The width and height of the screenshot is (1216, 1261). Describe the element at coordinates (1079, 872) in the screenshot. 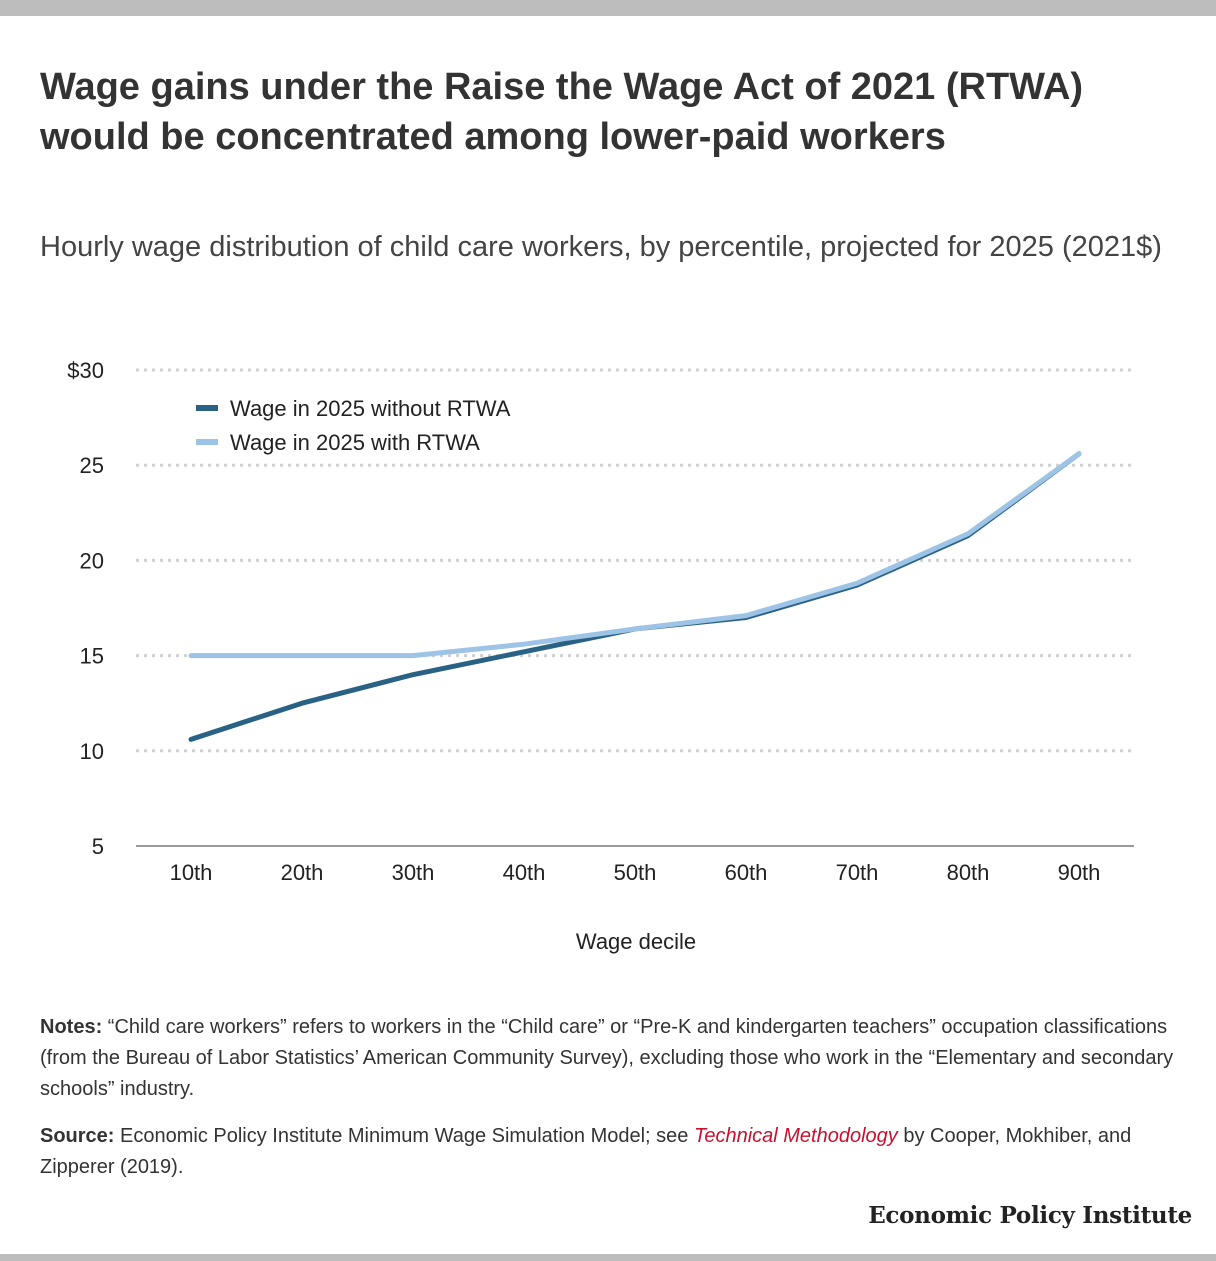

I see `x-tick-label: 90th` at that location.